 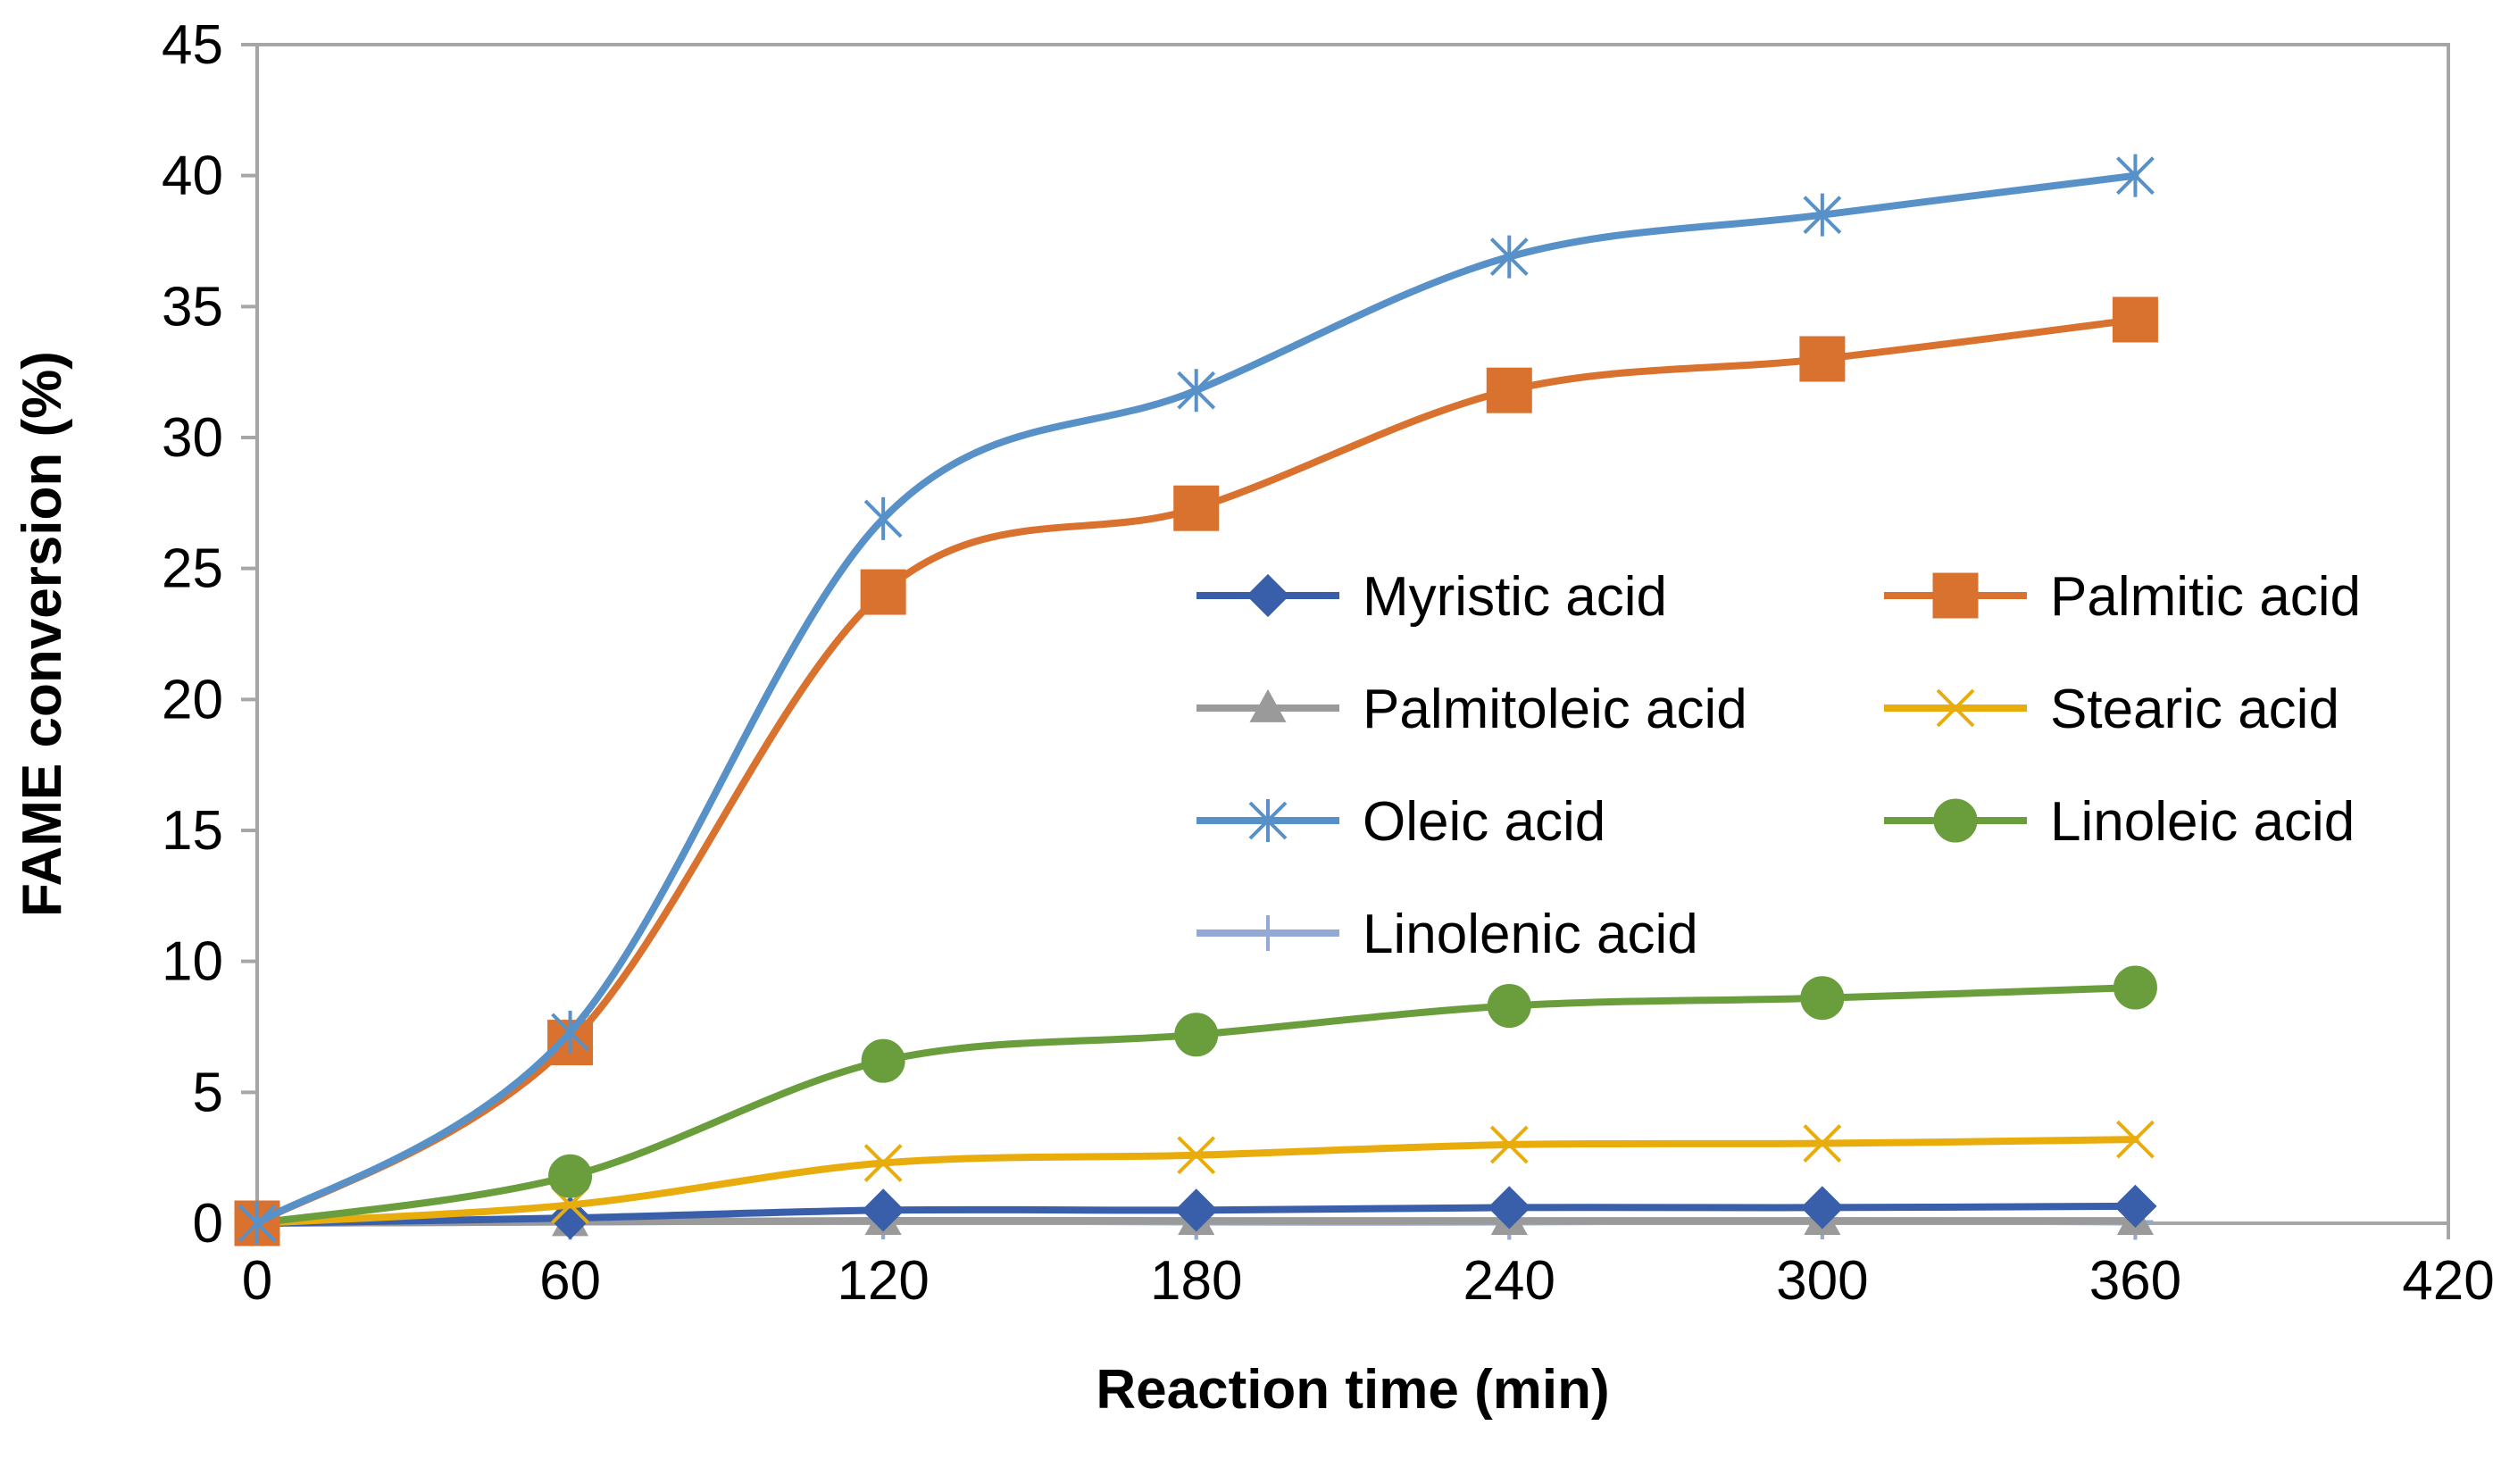 I want to click on legend-marker-oleic-acid, so click(x=1268, y=820).